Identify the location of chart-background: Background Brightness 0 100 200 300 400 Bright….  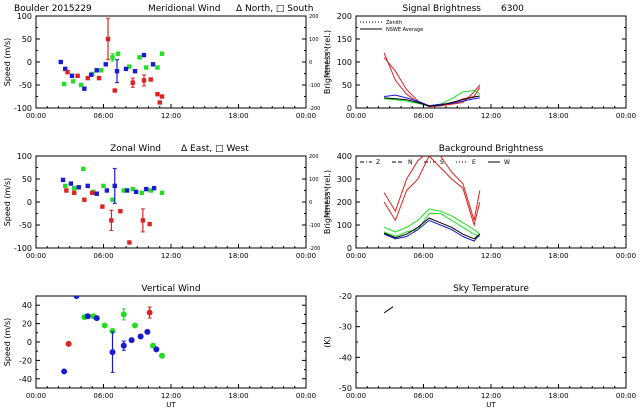
(479, 202).